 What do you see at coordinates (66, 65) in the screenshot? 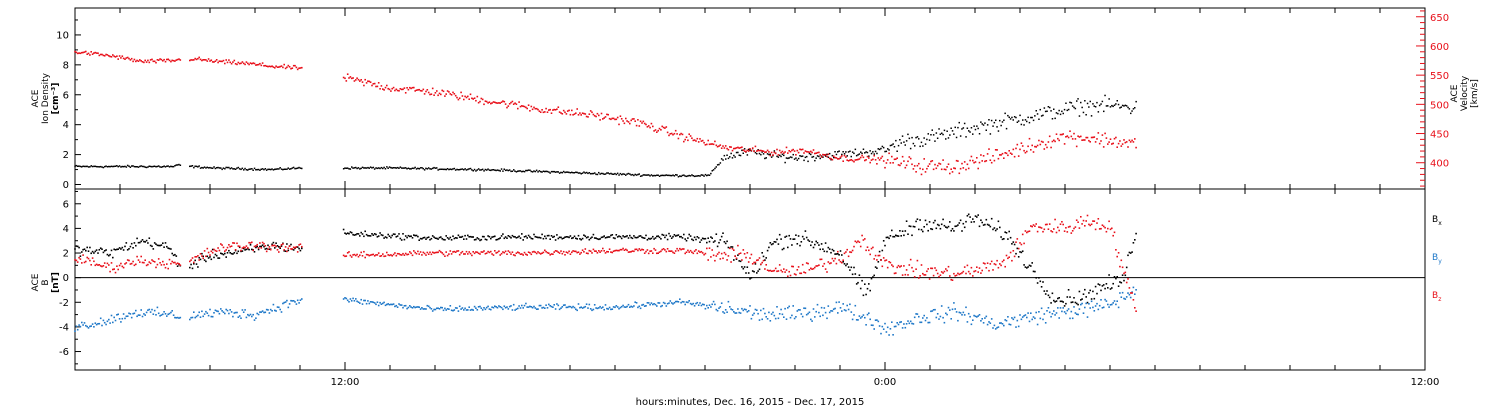
I see `density-tick-label: 8` at bounding box center [66, 65].